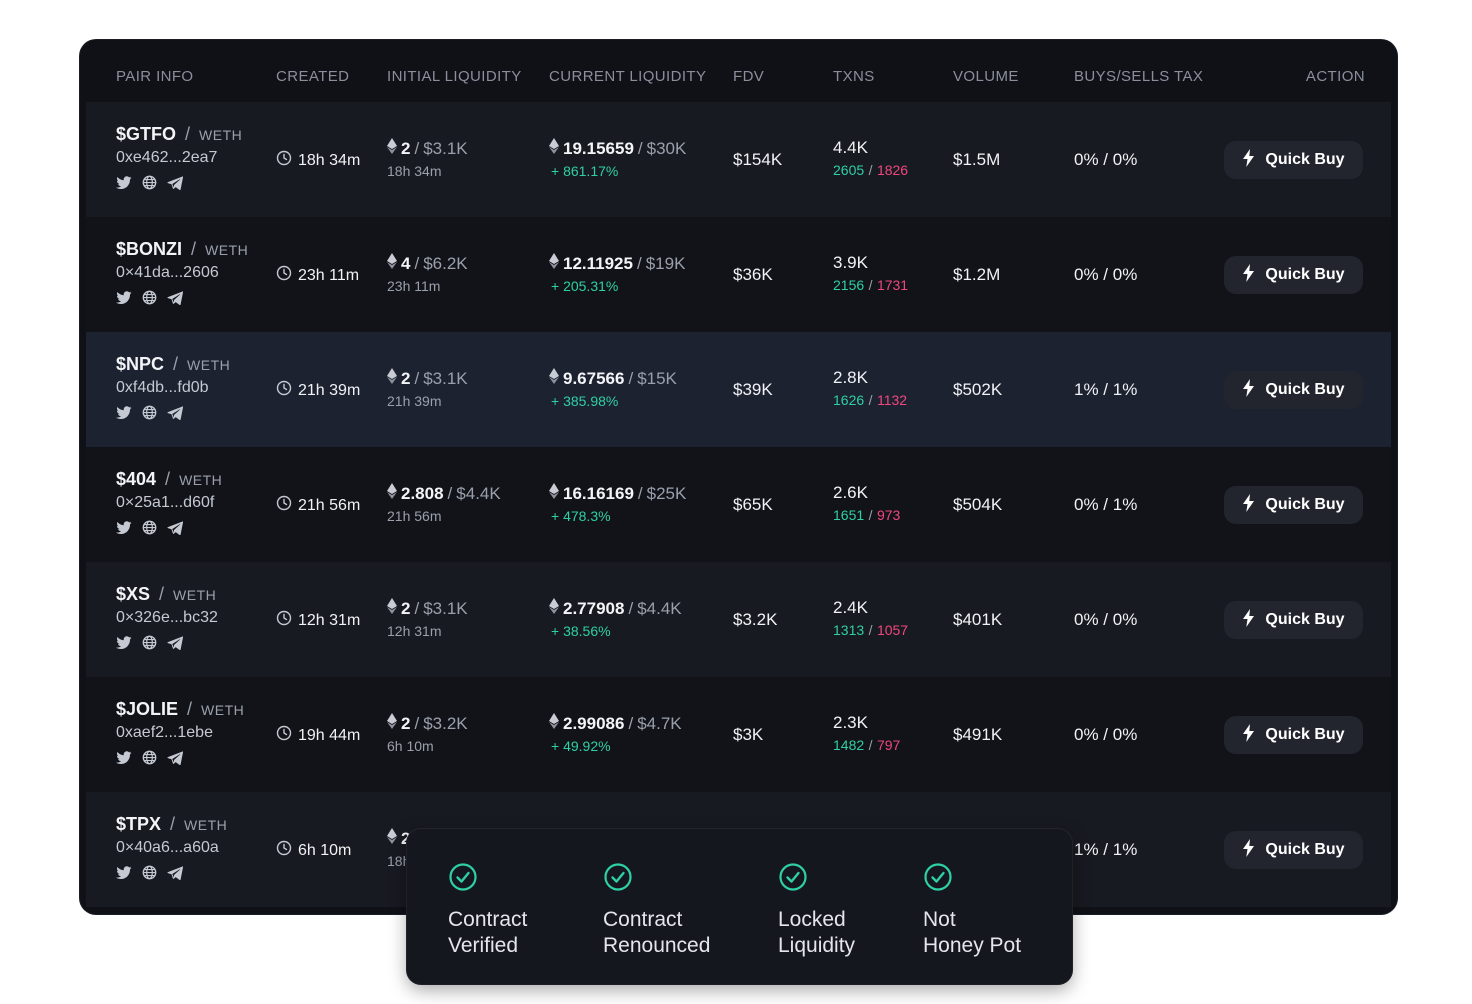  Describe the element at coordinates (318, 735) in the screenshot. I see `created-cell: 19h 44m` at that location.